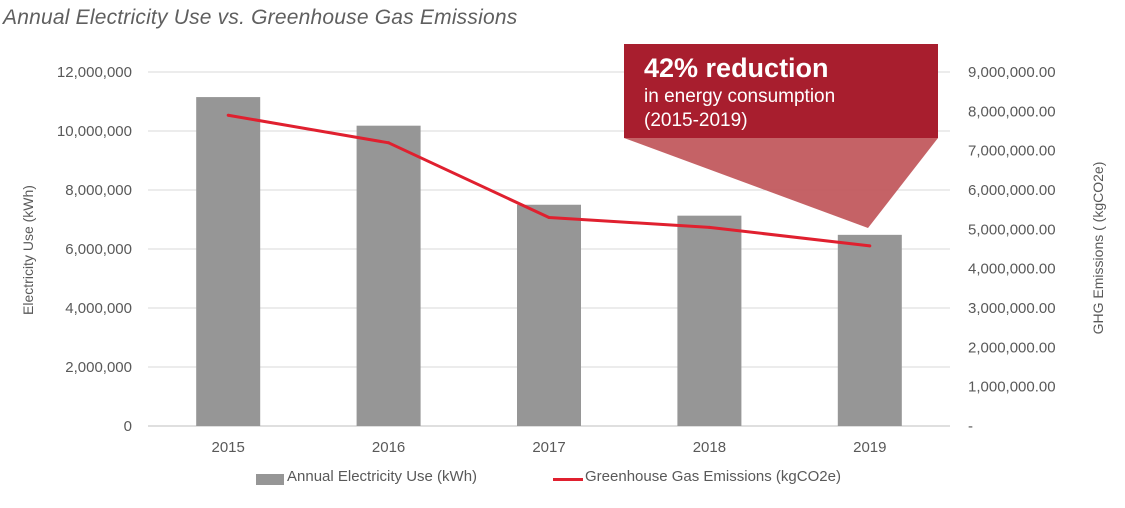  I want to click on left-tick-label: 8,000,000, so click(98, 190).